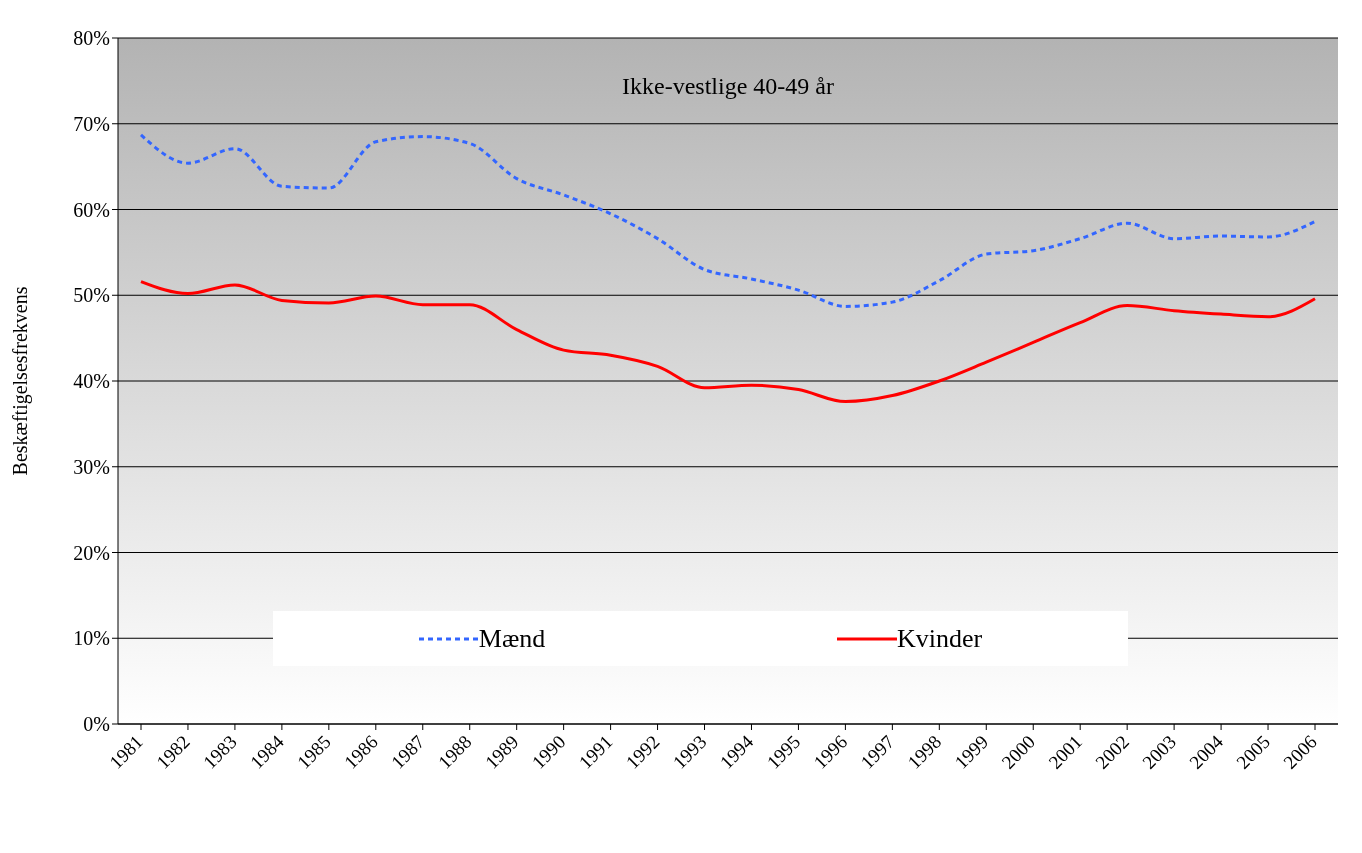 This screenshot has height=853, width=1362. Describe the element at coordinates (512, 638) in the screenshot. I see `legend-label: Mænd` at that location.